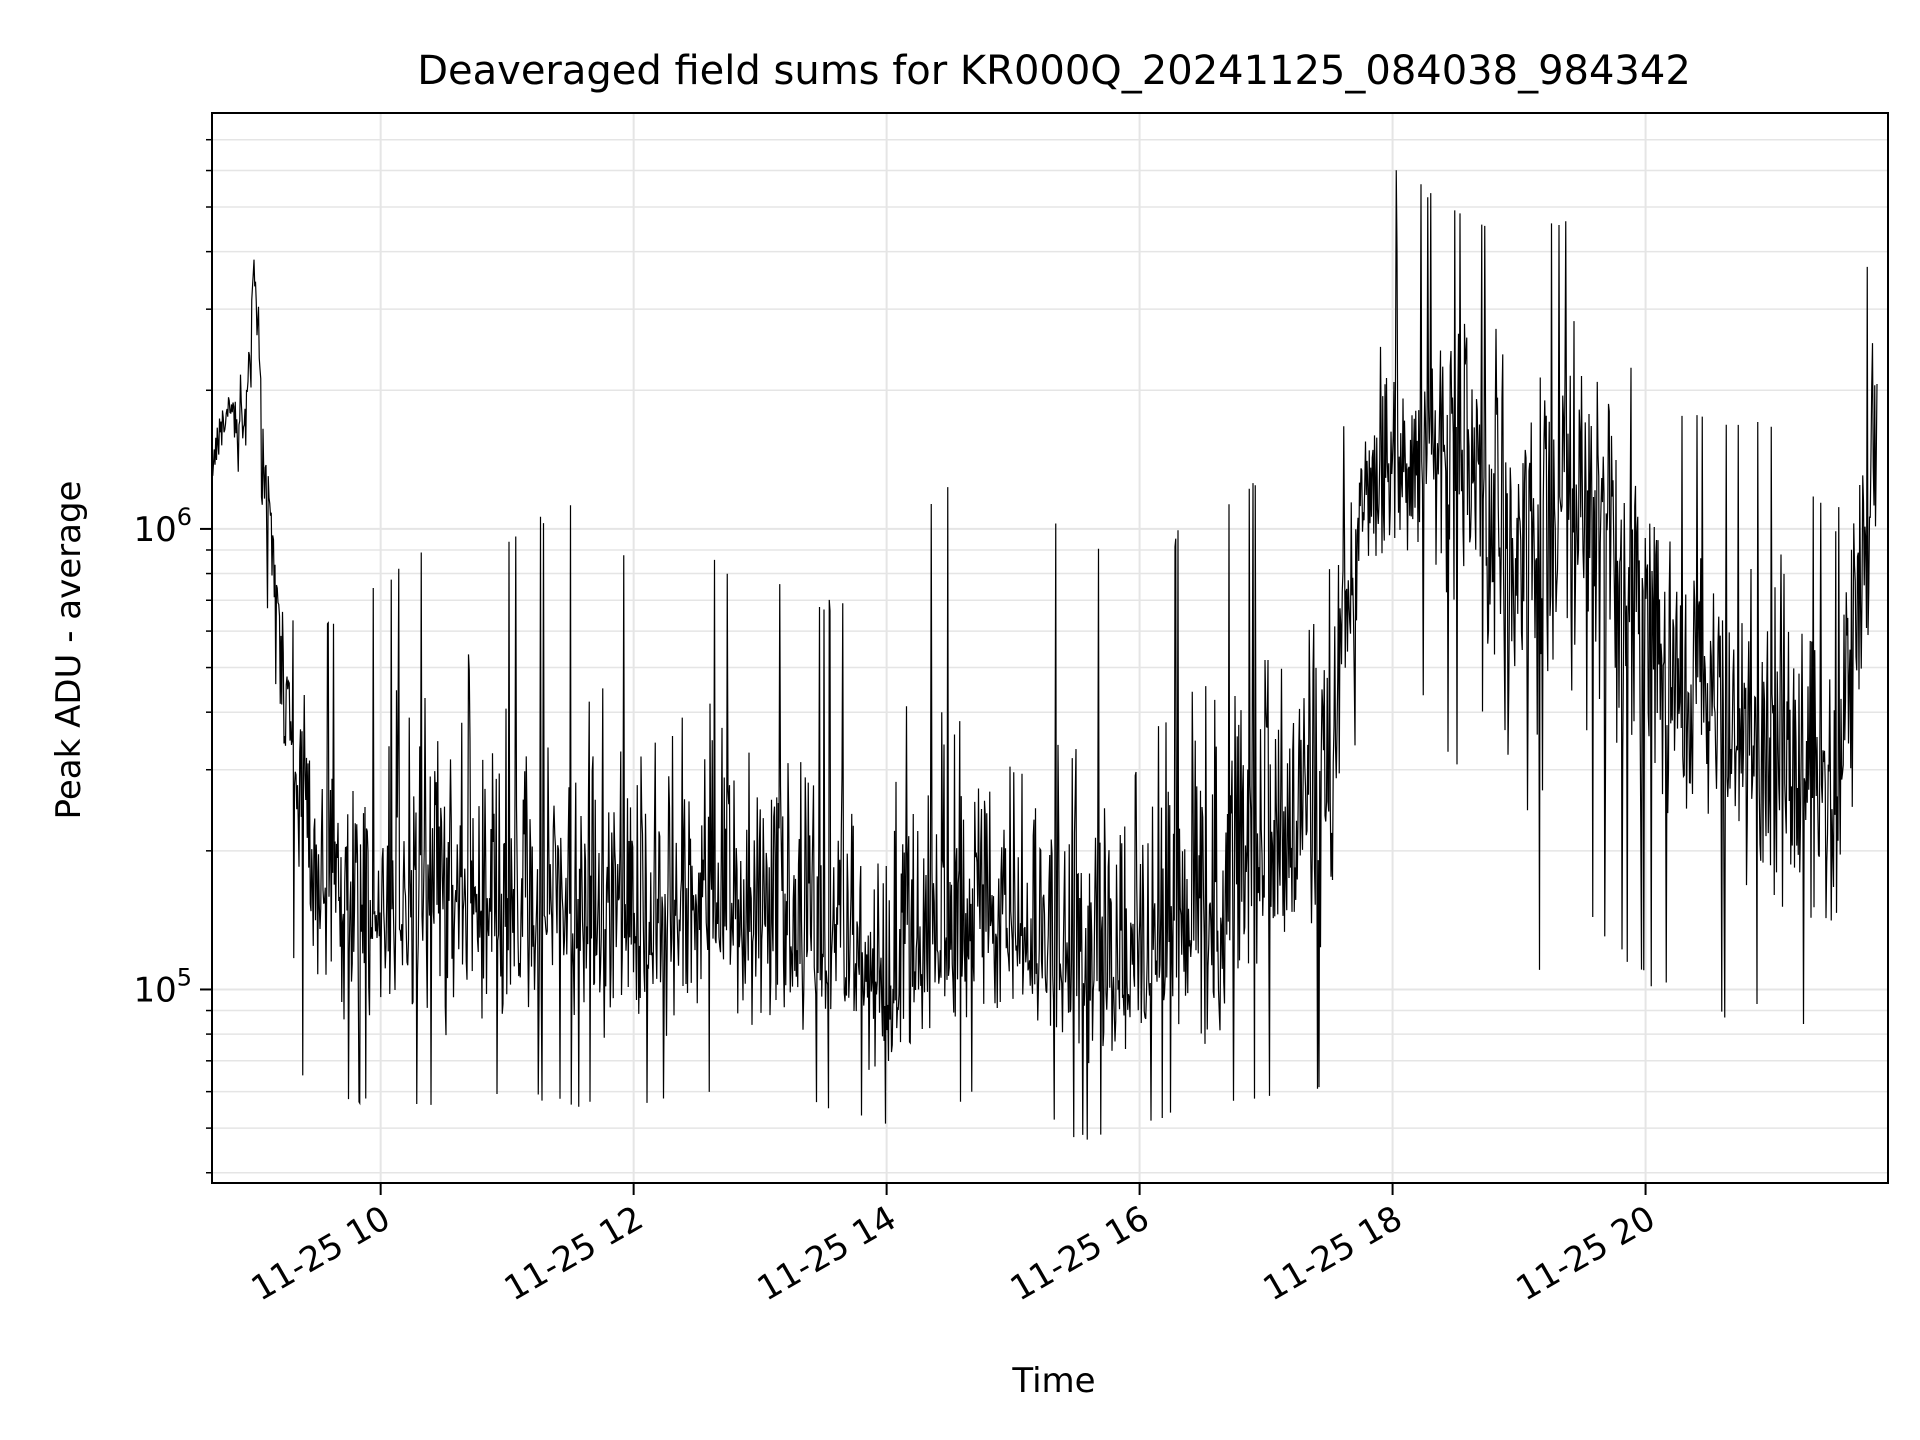 This screenshot has width=1920, height=1440. Describe the element at coordinates (184, 517) in the screenshot. I see `y-tick-label-exponent: 6` at that location.